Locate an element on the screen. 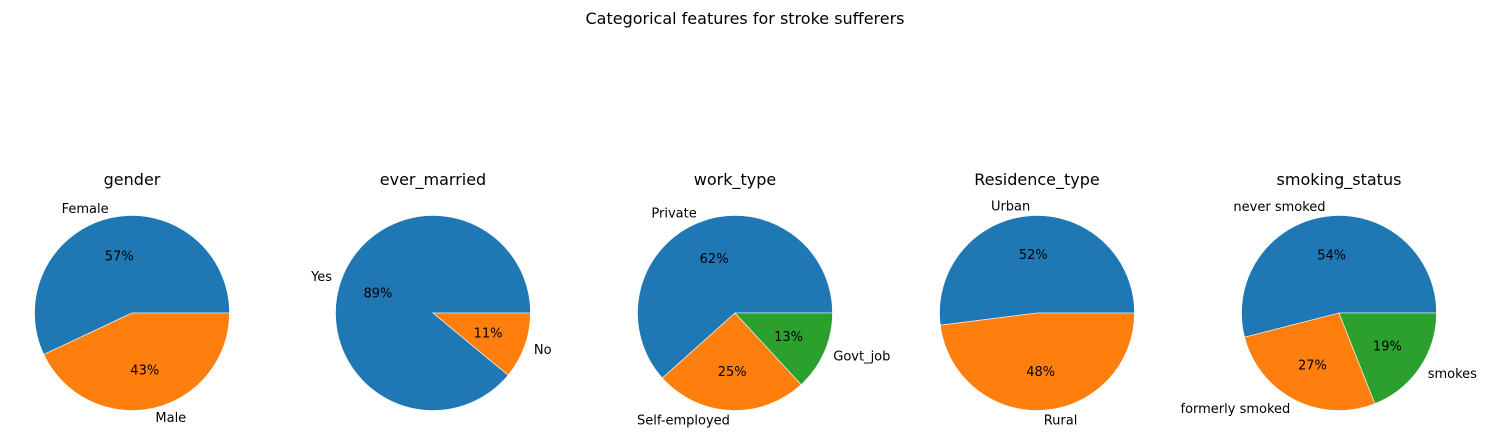 This screenshot has width=1490, height=446. pie-category-label: Rural is located at coordinates (1061, 421).